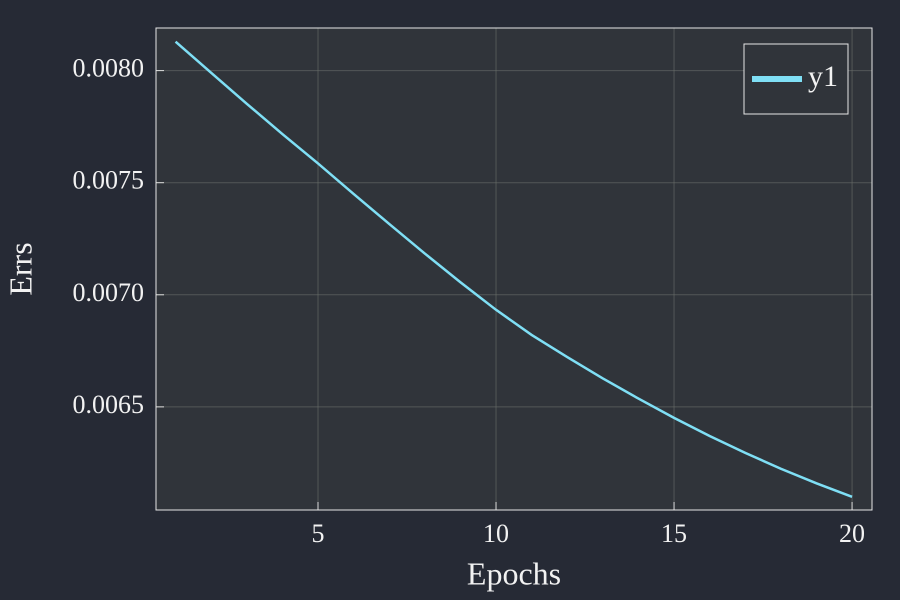 This screenshot has height=600, width=900. Describe the element at coordinates (109, 404) in the screenshot. I see `y-tick-label: 0.0065` at that location.